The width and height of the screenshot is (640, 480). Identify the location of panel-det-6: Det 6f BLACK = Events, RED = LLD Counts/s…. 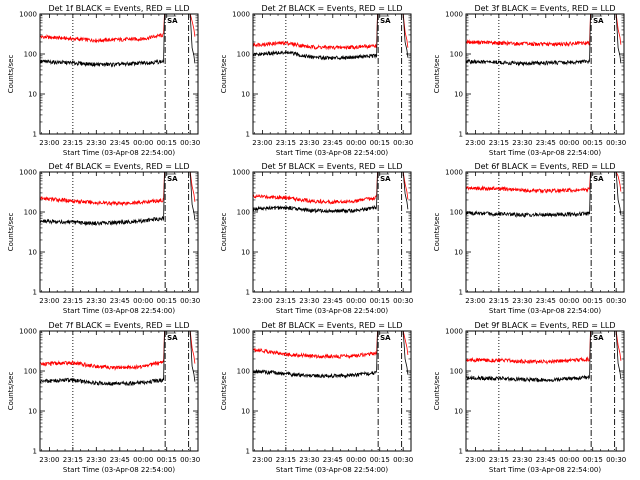
(529, 238).